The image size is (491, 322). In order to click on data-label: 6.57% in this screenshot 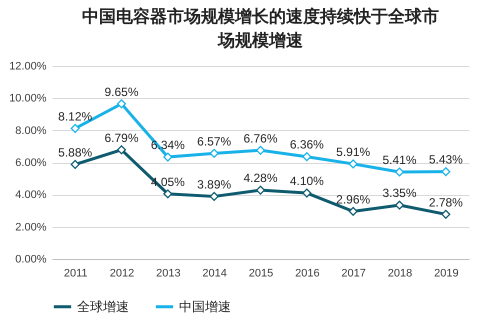, I will do `click(214, 141)`.